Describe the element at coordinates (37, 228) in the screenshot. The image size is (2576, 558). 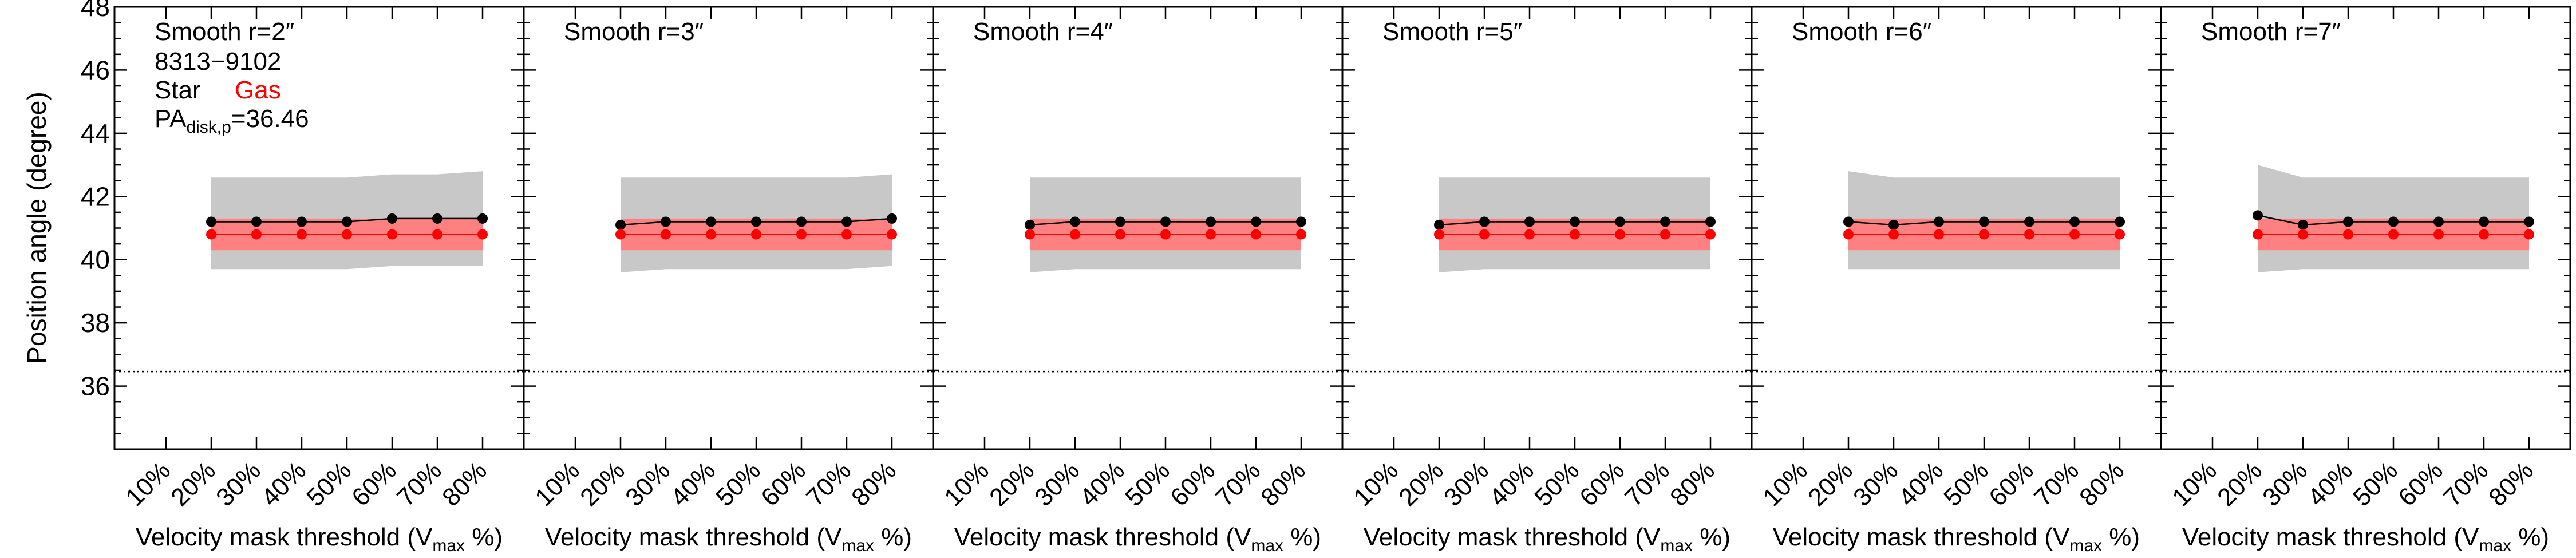
I see `y-axis-label: Position angle (degree)` at that location.